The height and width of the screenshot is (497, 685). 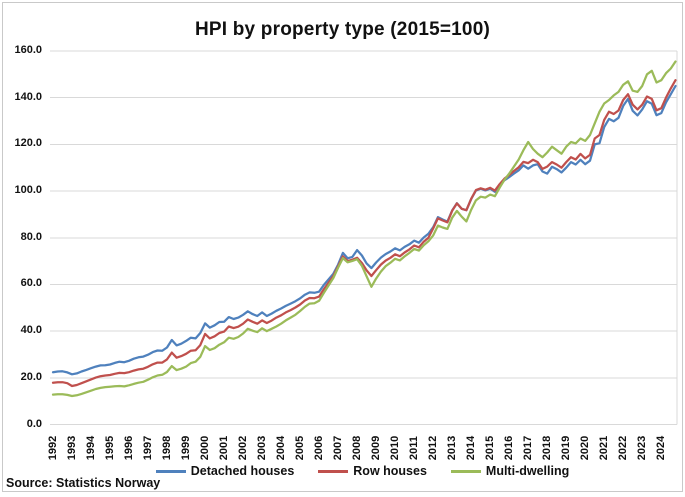 I want to click on legend-label: Detached houses, so click(x=242, y=471).